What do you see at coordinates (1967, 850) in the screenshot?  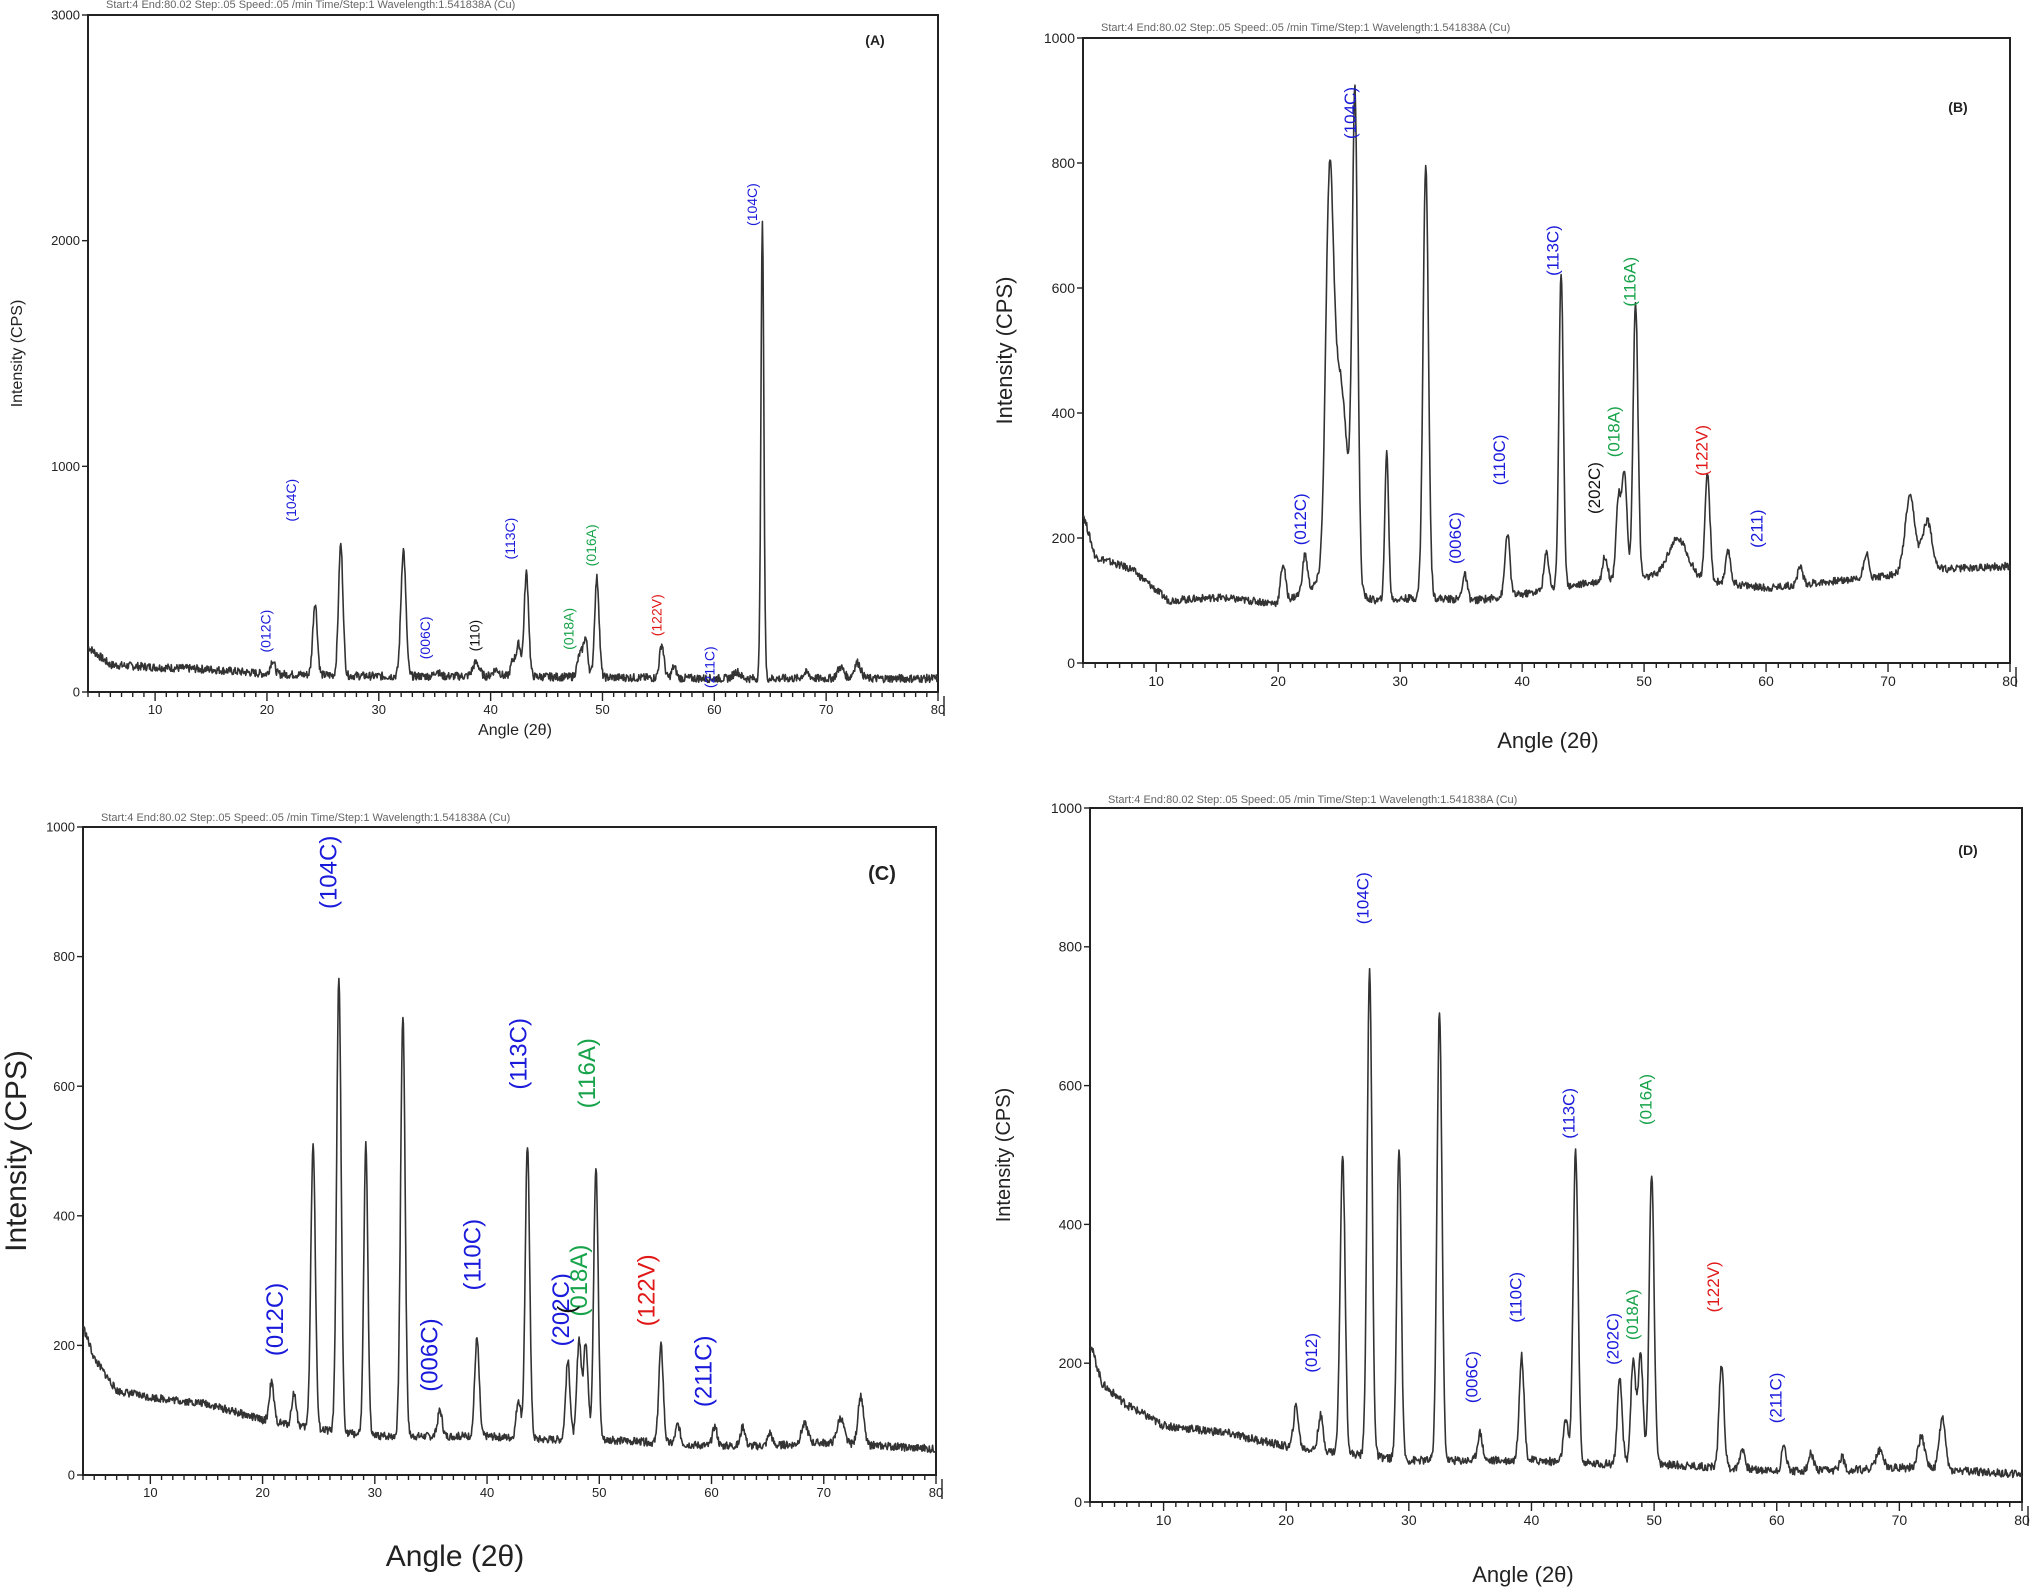 I see `panel-label: (D)` at bounding box center [1967, 850].